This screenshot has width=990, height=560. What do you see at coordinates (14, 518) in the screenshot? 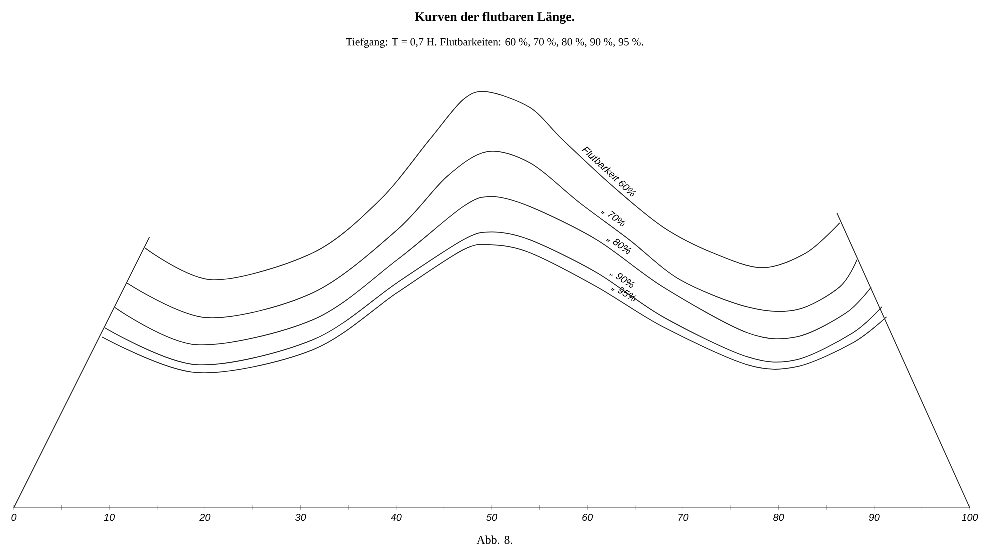
I see `x-tick-label: 0` at bounding box center [14, 518].